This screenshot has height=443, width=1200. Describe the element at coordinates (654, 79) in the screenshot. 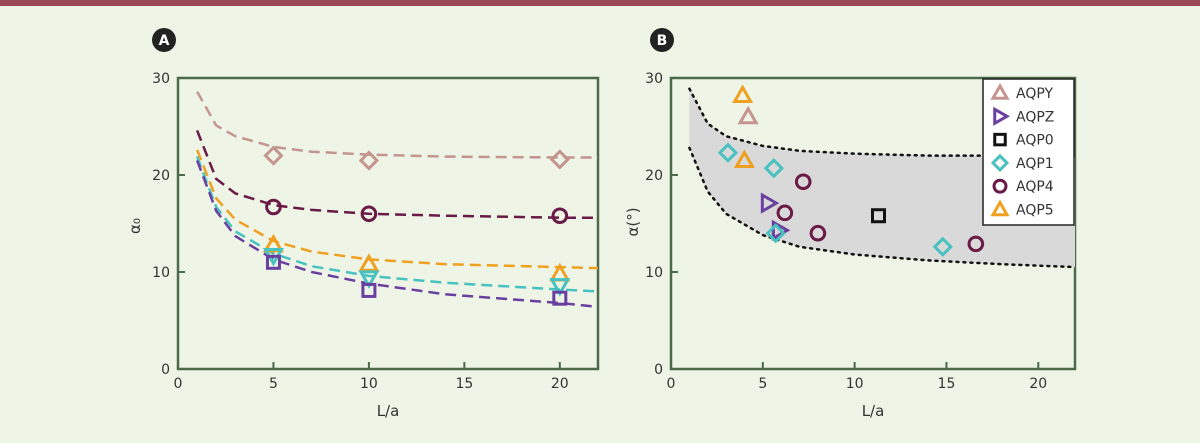

I see `panel-b-y-tick-label: 30` at that location.